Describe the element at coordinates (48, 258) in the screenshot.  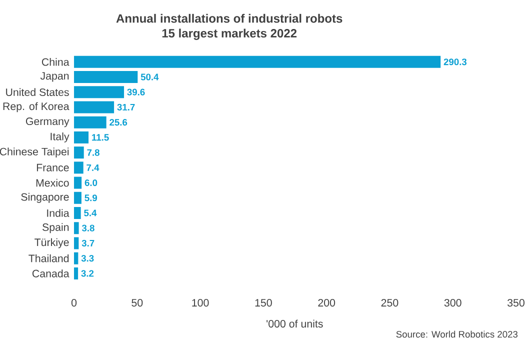
I see `y-tick-label: Thailand` at that location.